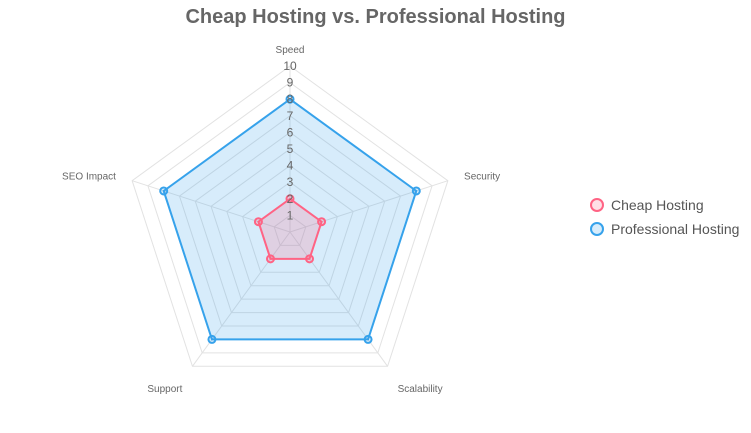 The image size is (751, 433). Describe the element at coordinates (290, 50) in the screenshot. I see `category-label-speed: Speed` at that location.